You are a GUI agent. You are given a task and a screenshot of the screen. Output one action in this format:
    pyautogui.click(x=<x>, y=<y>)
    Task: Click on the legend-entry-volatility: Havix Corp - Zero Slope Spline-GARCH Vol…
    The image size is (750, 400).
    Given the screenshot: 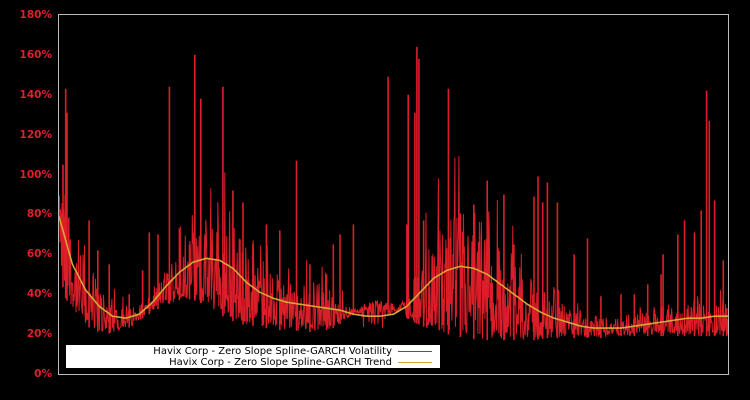 What is the action you would take?
    pyautogui.click(x=292, y=351)
    